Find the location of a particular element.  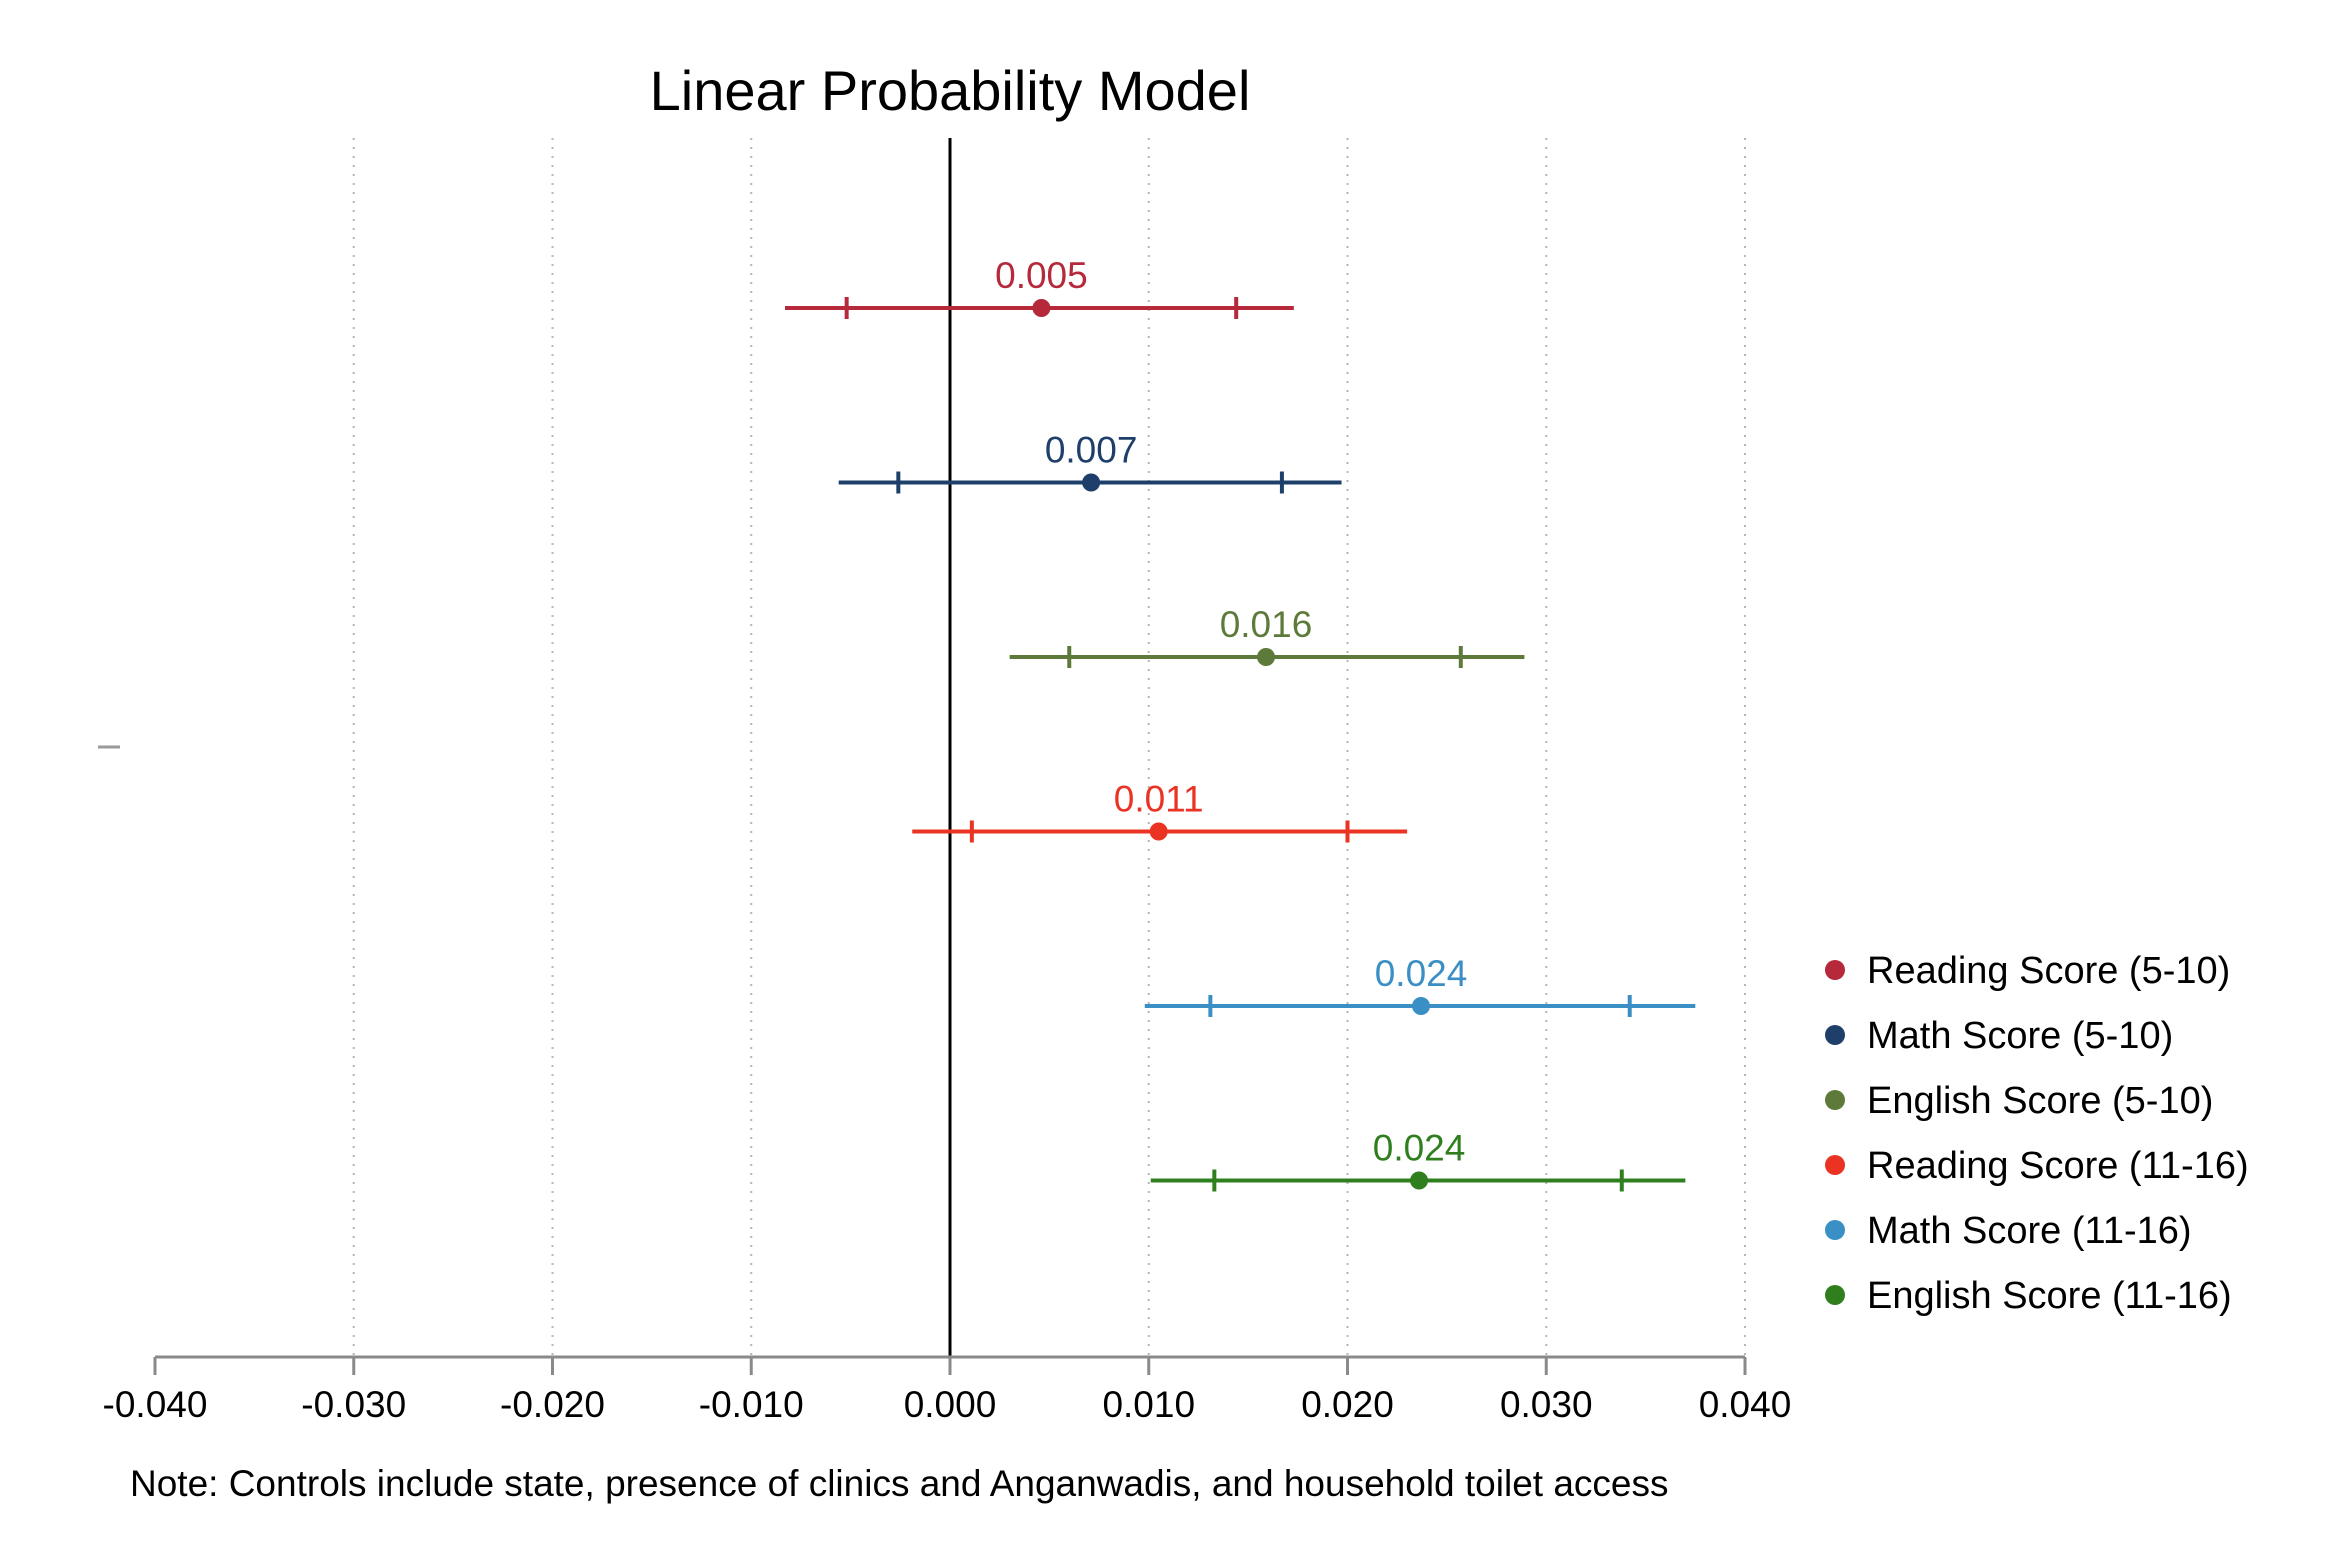

x-tick-label: 0.000 is located at coordinates (950, 1404).